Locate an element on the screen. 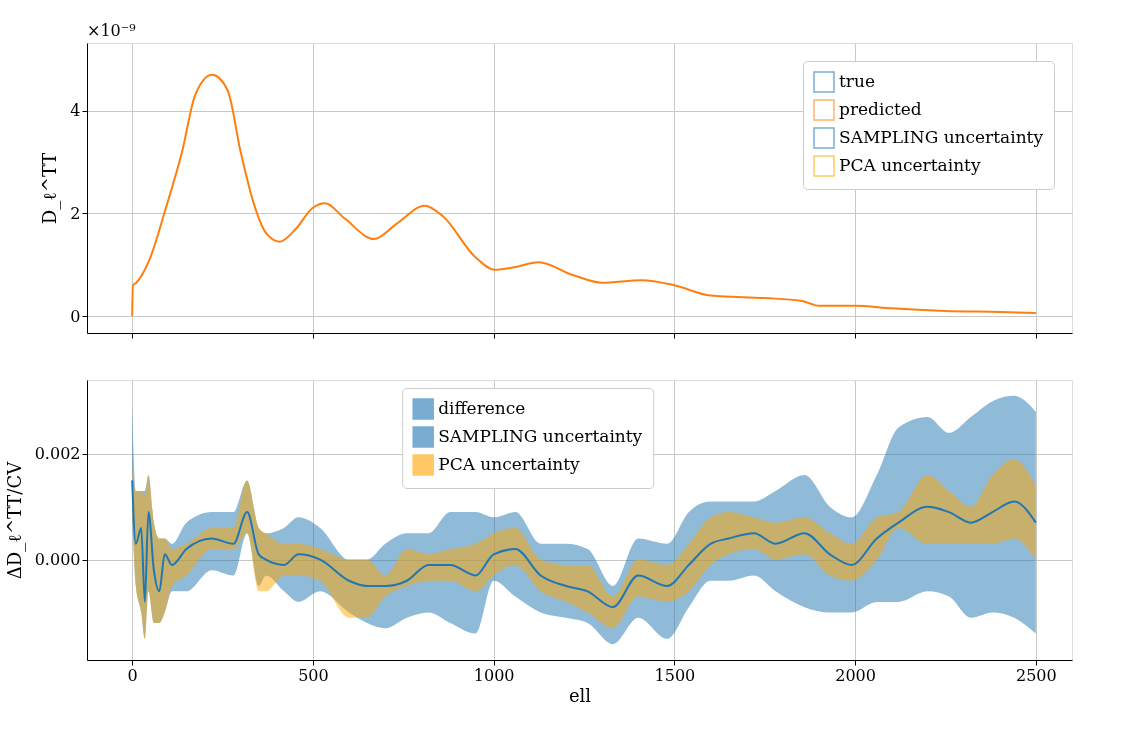 This screenshot has width=1132, height=751. y-axis-title: D_ℓ^TT is located at coordinates (50, 188).